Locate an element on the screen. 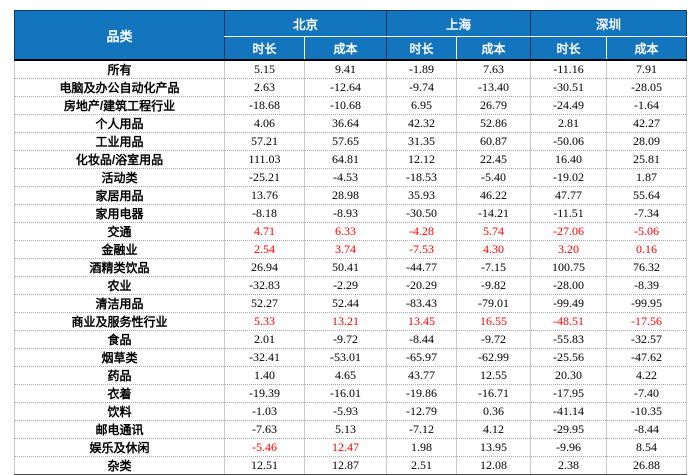 The image size is (700, 475). value-cell: -16.71 is located at coordinates (493, 393).